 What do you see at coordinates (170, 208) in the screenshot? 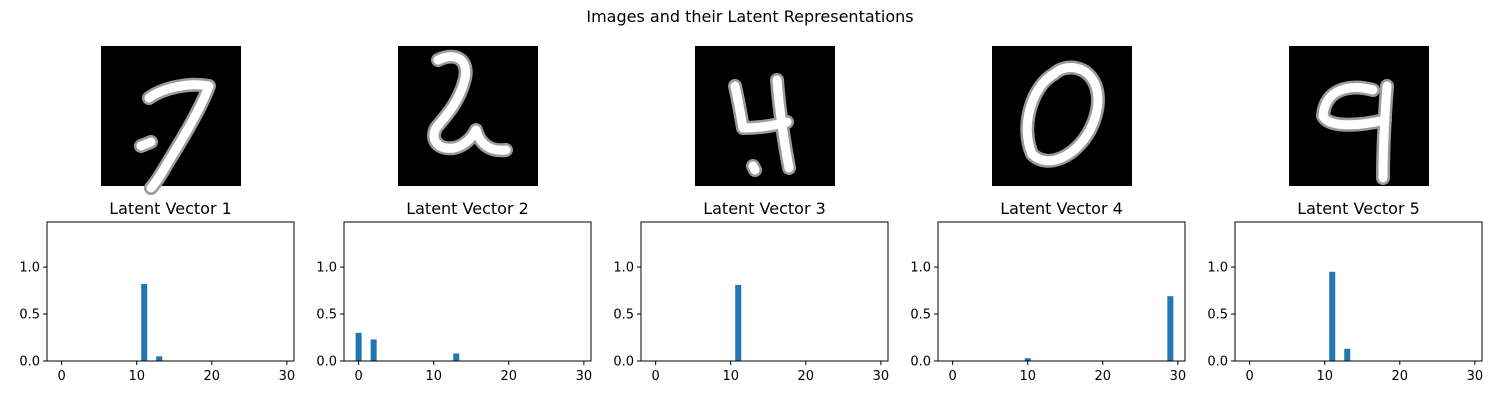
I see `chart-title: Latent Vector 1` at bounding box center [170, 208].